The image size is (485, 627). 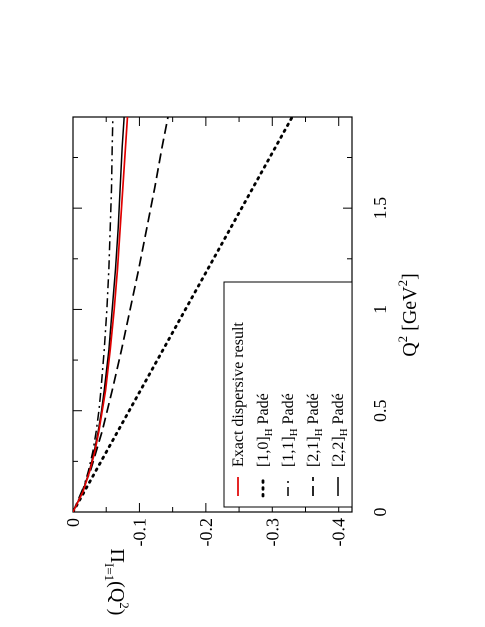 I want to click on x-axis-title-sup: 2, so click(x=402, y=339).